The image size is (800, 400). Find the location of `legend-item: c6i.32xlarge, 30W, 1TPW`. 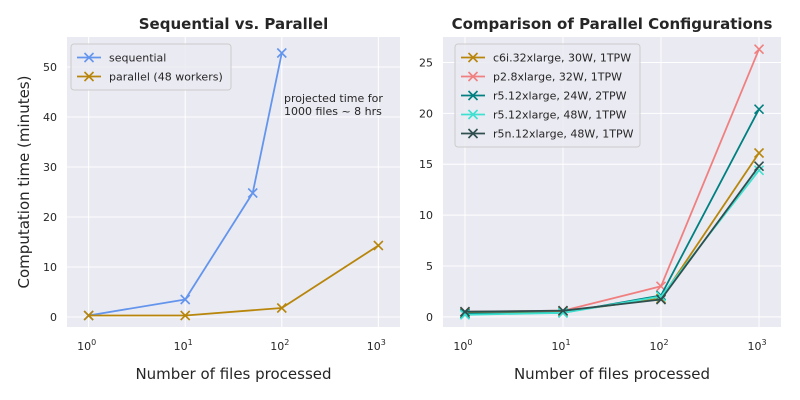

legend-item: c6i.32xlarge, 30W, 1TPW is located at coordinates (546, 58).